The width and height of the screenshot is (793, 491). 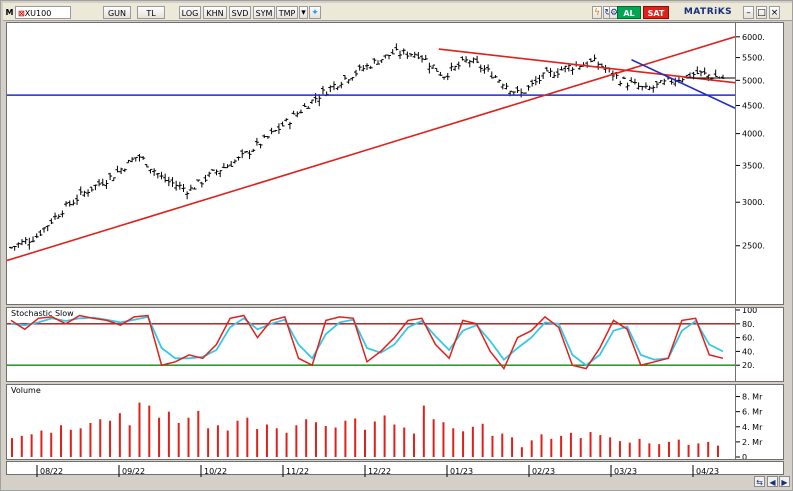 I want to click on log-button: LOG, so click(x=190, y=12).